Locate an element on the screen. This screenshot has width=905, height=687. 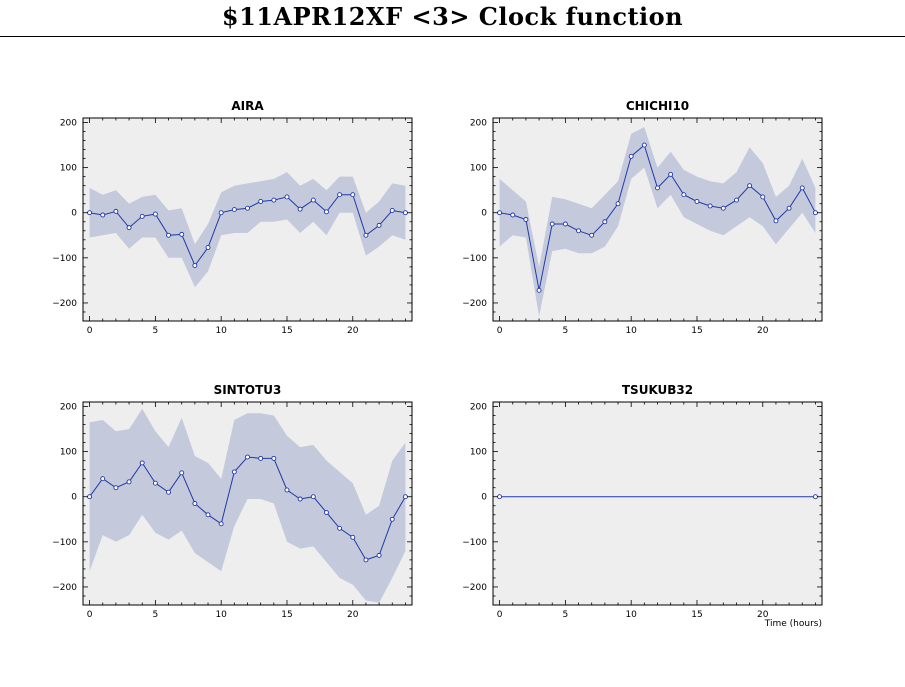
chart-panel-sintotu3: SINTOTU3 0 5 10 15 20 200 100 0 −100 −200 is located at coordinates (232, 501).